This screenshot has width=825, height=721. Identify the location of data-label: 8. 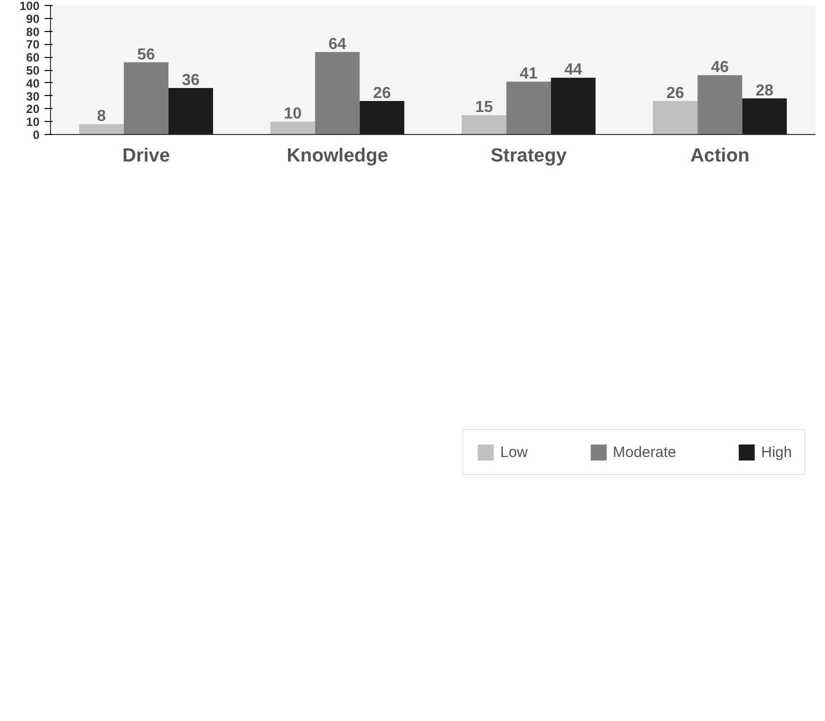
(101, 117).